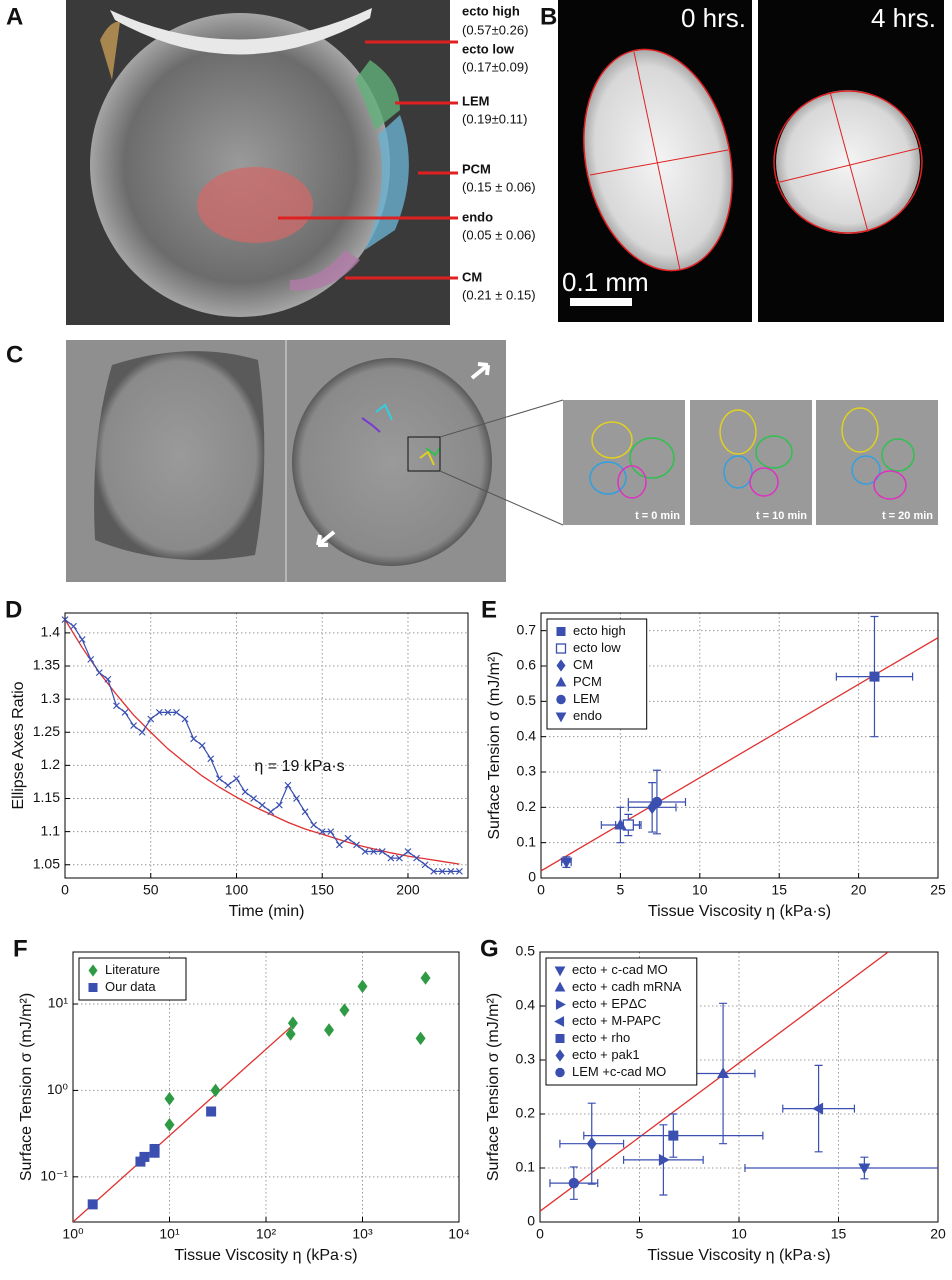 The image size is (952, 1280). Describe the element at coordinates (495, 66) in the screenshot. I see `annotation-value: (0.17±0.09)` at that location.